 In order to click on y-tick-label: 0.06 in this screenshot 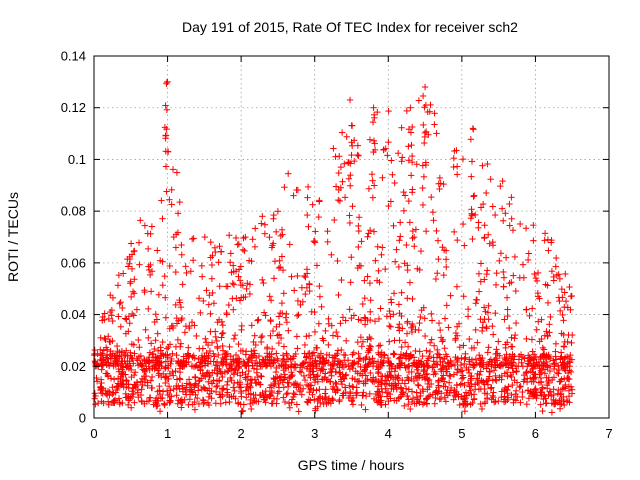, I will do `click(73, 262)`.